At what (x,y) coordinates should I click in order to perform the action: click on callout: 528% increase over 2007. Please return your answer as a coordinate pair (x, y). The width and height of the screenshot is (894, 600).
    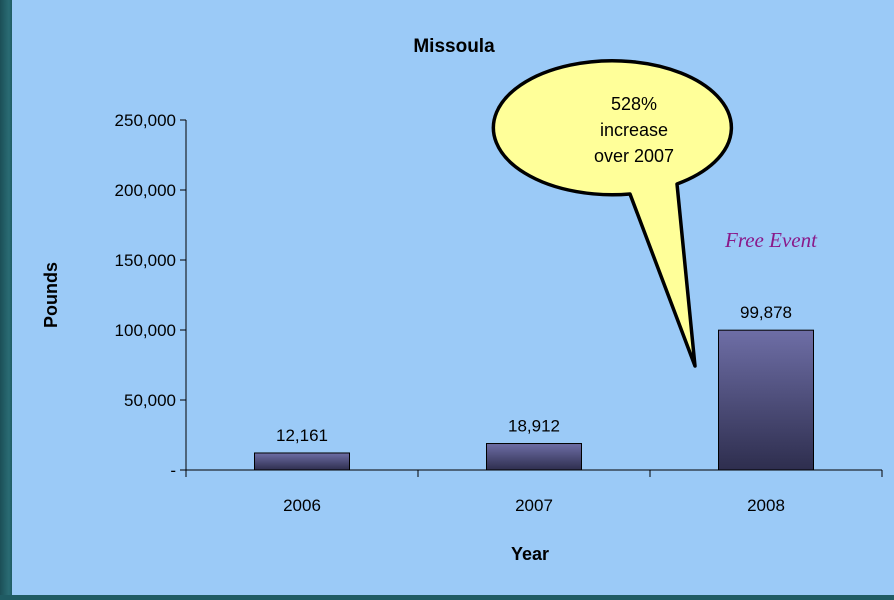
    Looking at the image, I should click on (612, 213).